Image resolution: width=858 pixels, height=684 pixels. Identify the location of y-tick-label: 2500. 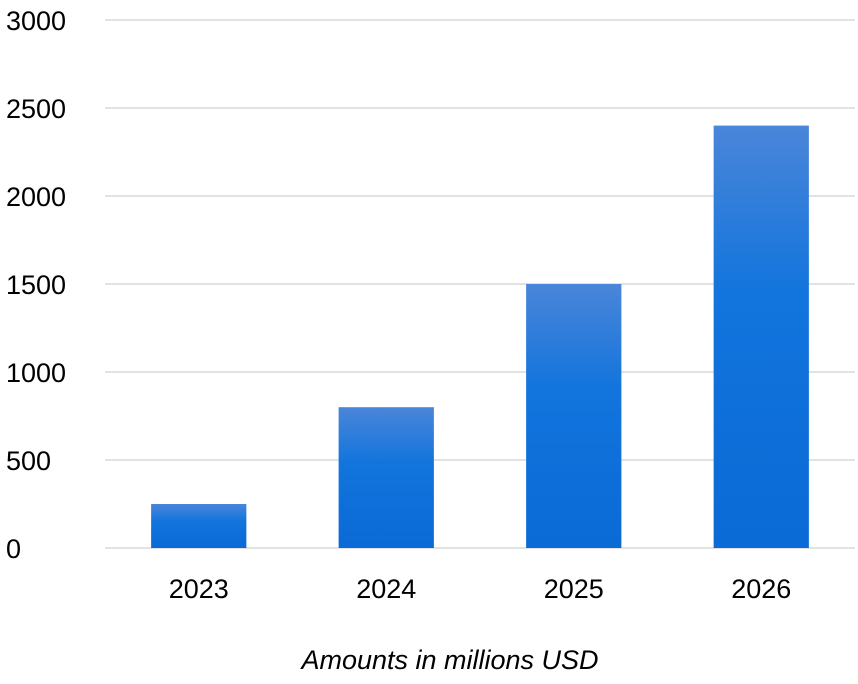
(36, 109).